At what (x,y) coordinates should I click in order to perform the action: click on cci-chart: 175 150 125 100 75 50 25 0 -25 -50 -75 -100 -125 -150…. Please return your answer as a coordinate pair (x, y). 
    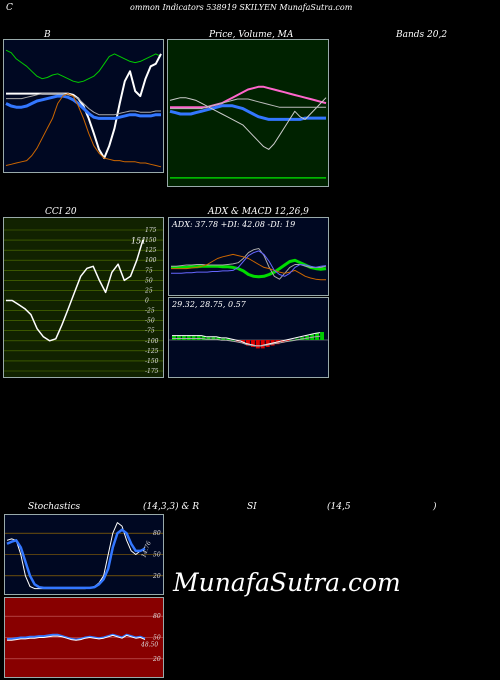
    Looking at the image, I should click on (83, 301).